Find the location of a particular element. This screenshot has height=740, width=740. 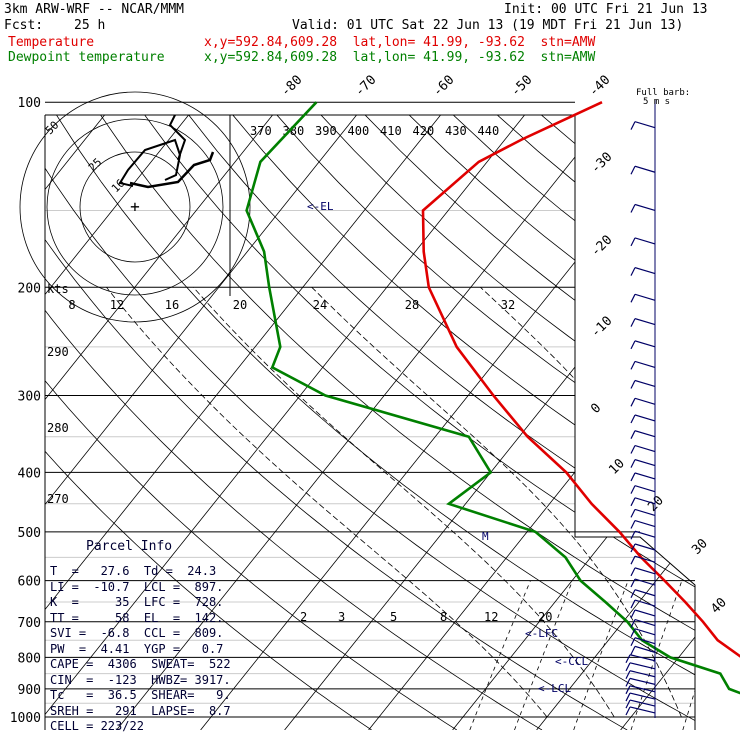

speed-label: 8 is located at coordinates (71, 305).